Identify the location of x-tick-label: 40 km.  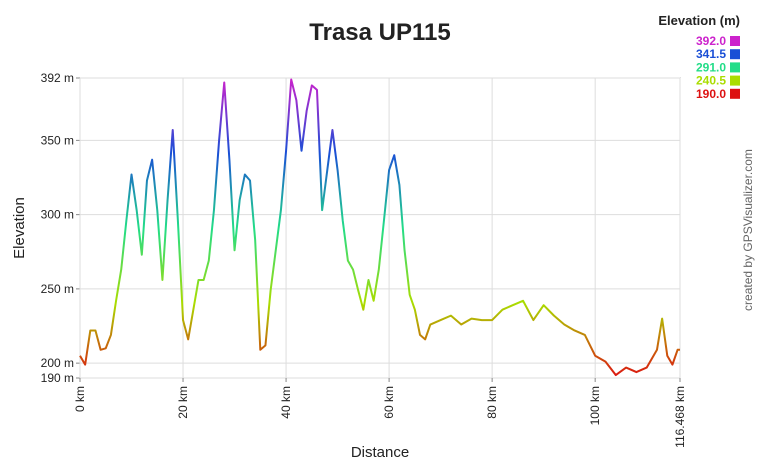
(286, 402).